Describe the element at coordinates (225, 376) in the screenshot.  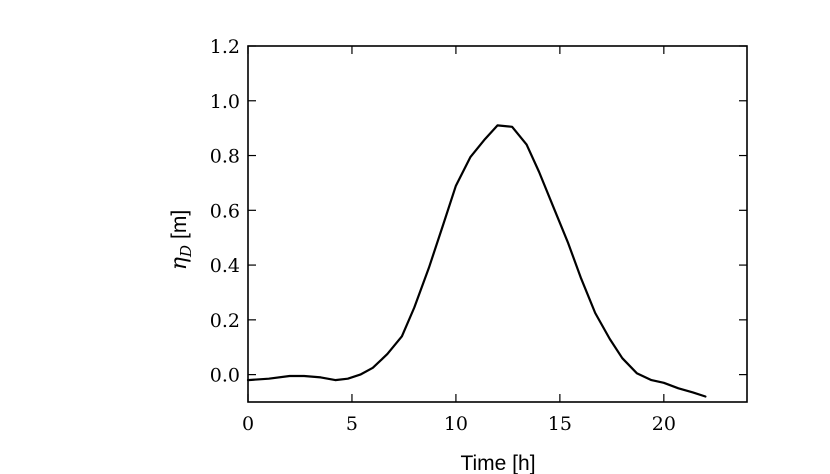
I see `y-tick-label: 0.0` at that location.